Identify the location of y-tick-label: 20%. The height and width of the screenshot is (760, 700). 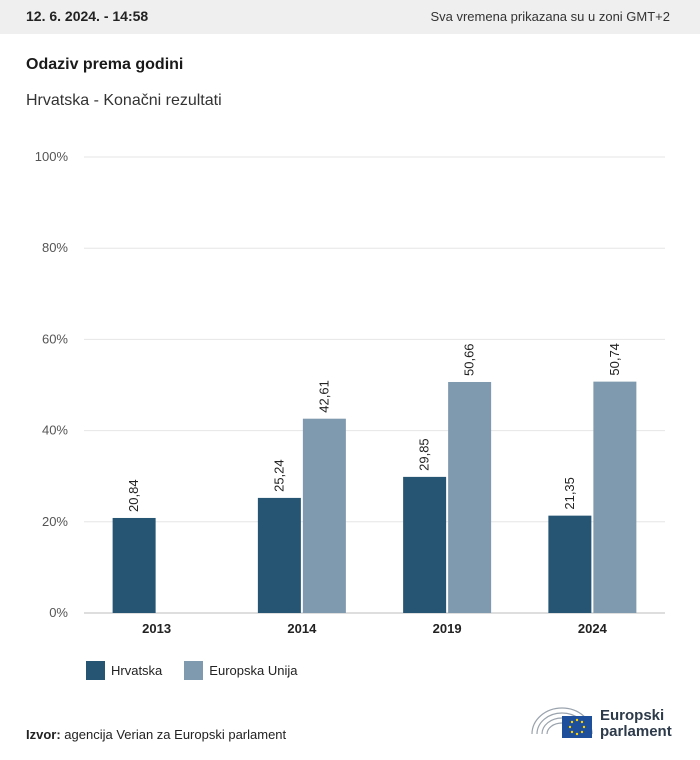
(55, 521).